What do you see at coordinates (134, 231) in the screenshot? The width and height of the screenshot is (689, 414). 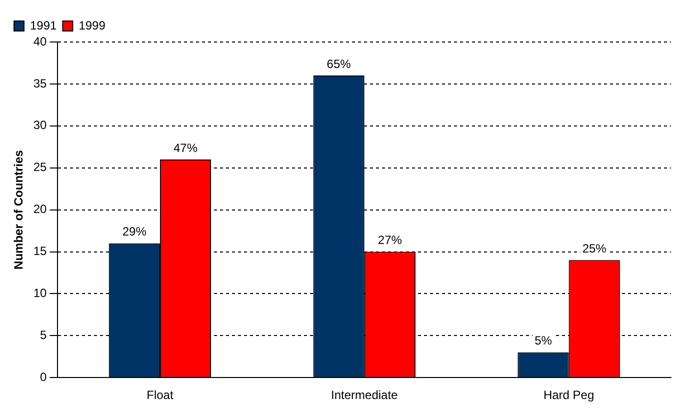 I see `annotation: 29%` at bounding box center [134, 231].